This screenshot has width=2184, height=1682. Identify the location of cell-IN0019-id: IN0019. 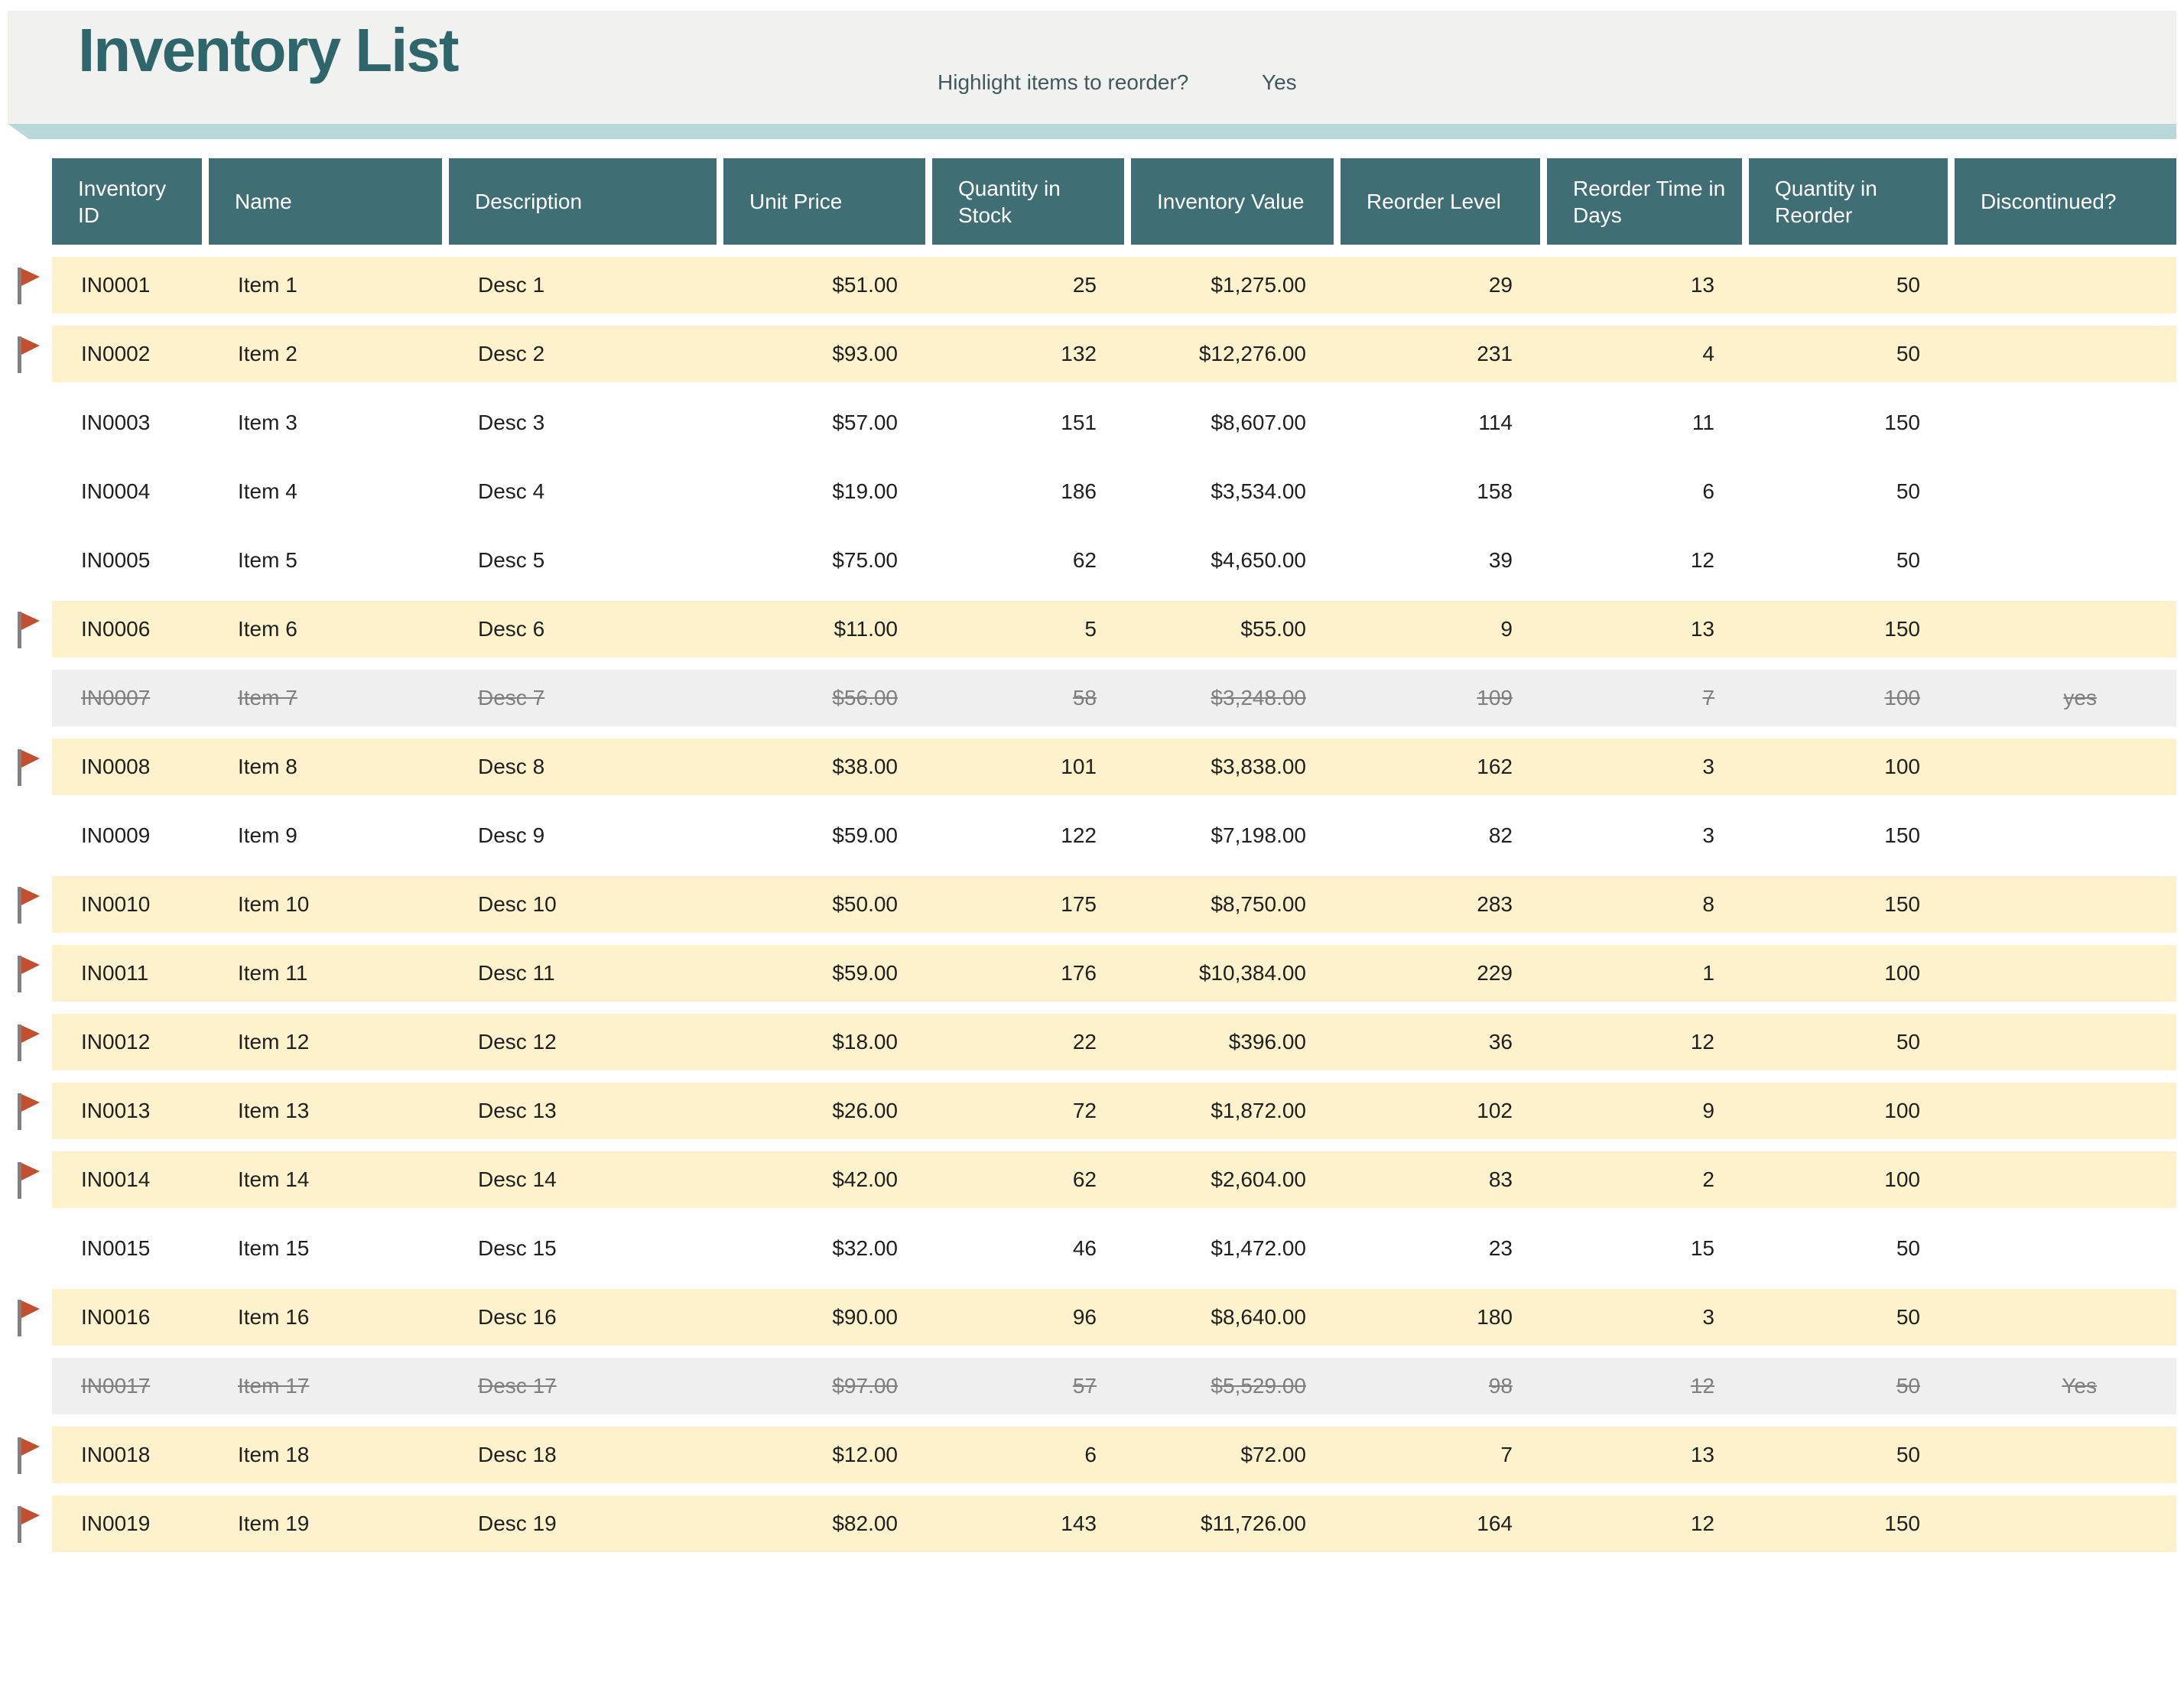
(116, 1523).